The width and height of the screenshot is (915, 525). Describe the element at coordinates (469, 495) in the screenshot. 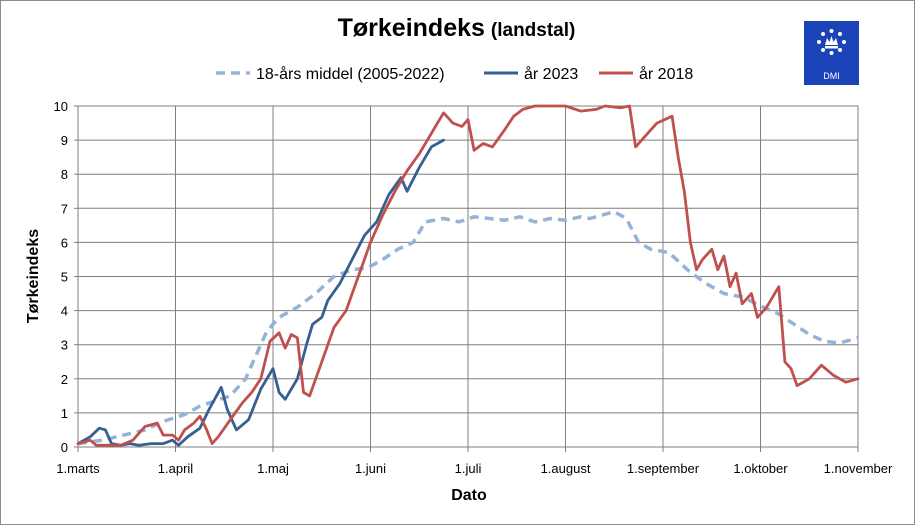

I see `x-axis-label: Dato` at that location.